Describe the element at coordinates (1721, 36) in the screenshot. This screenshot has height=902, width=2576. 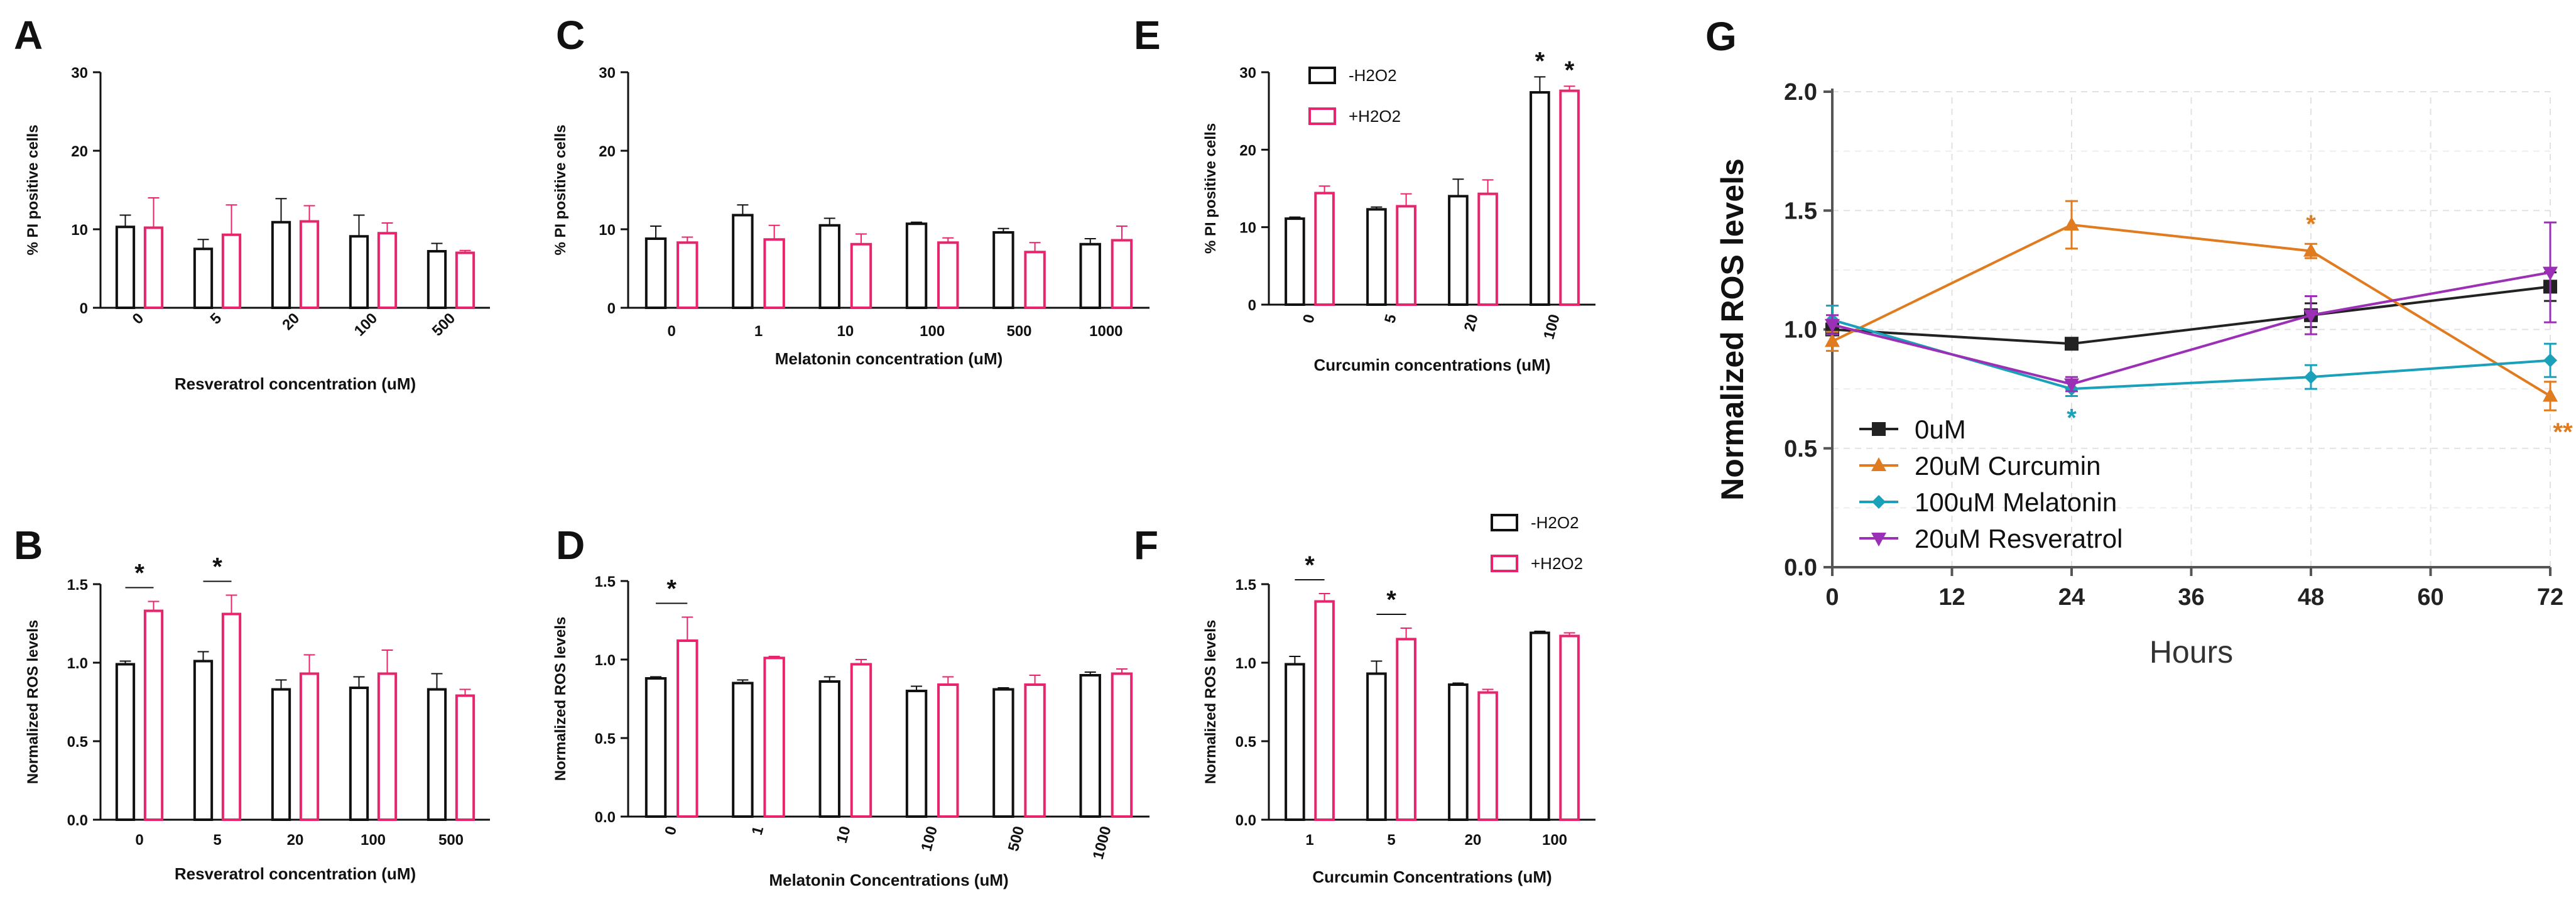
I see `panel-label: G` at that location.